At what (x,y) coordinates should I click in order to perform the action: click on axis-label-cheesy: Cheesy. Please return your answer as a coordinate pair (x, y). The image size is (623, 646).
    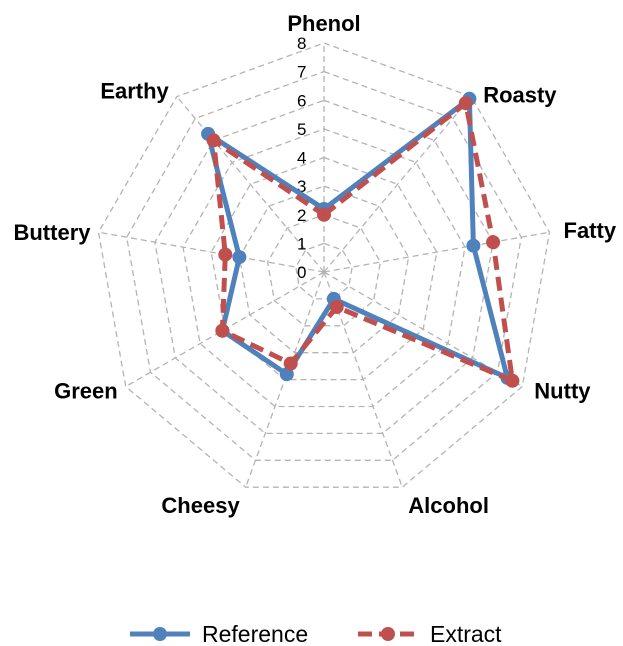
    Looking at the image, I should click on (200, 505).